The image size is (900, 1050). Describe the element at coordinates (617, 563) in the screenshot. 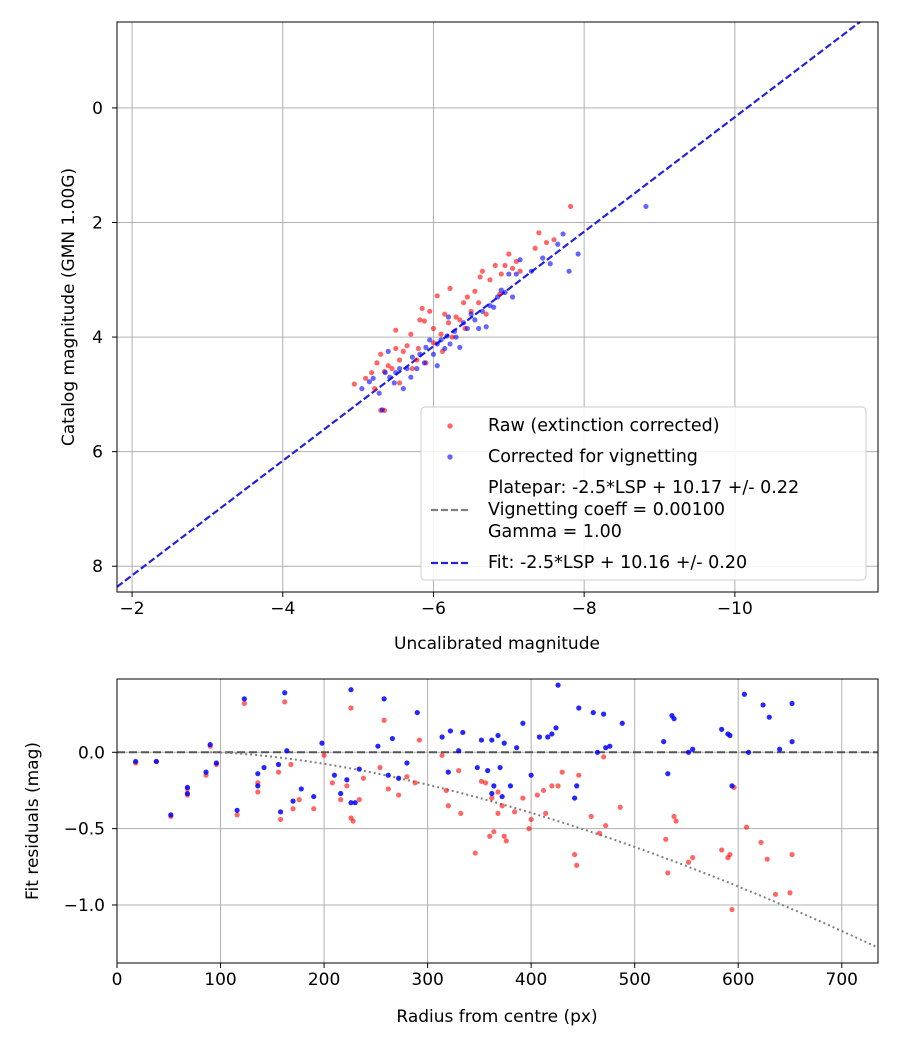

I see `legend-fit-label: Fit: -2.5*LSP + 10.16 +/- 0.20` at that location.